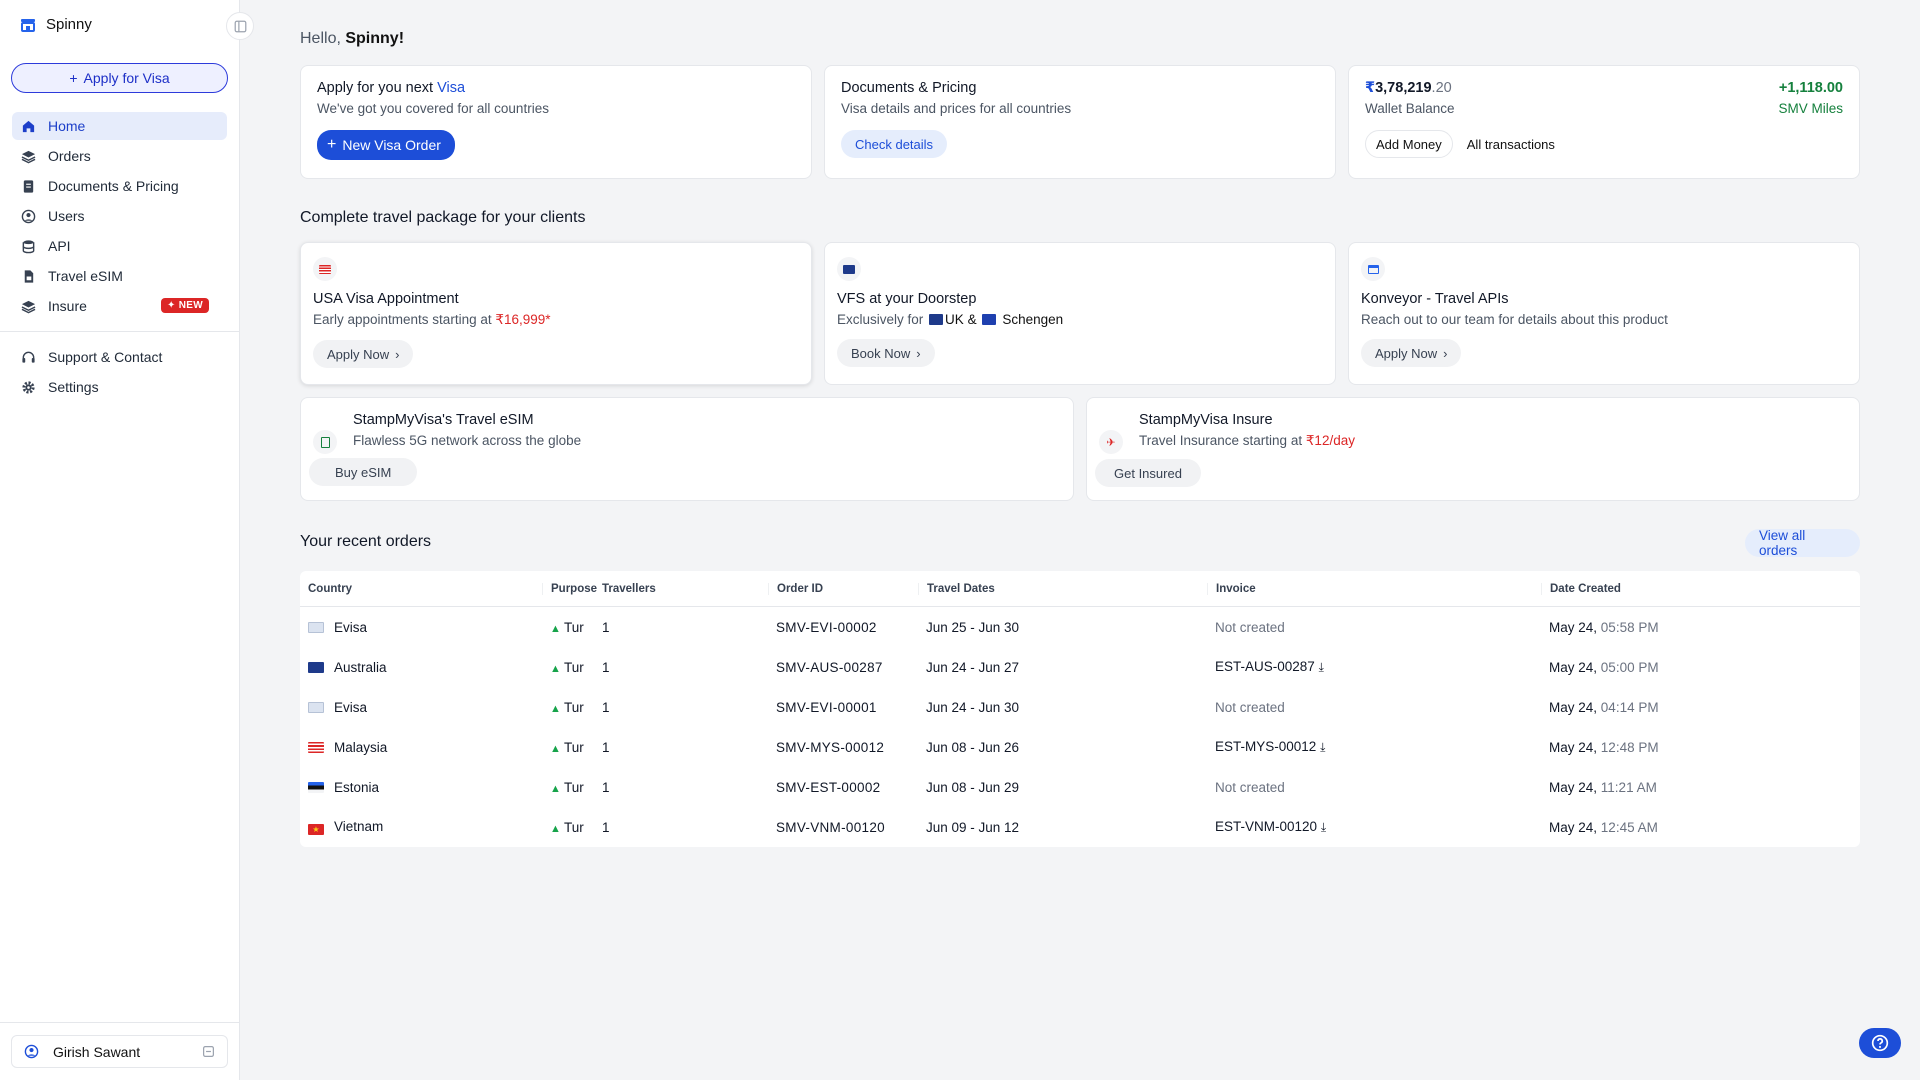 The image size is (1920, 1080). I want to click on order-id: SMV-EVI-00002, so click(826, 627).